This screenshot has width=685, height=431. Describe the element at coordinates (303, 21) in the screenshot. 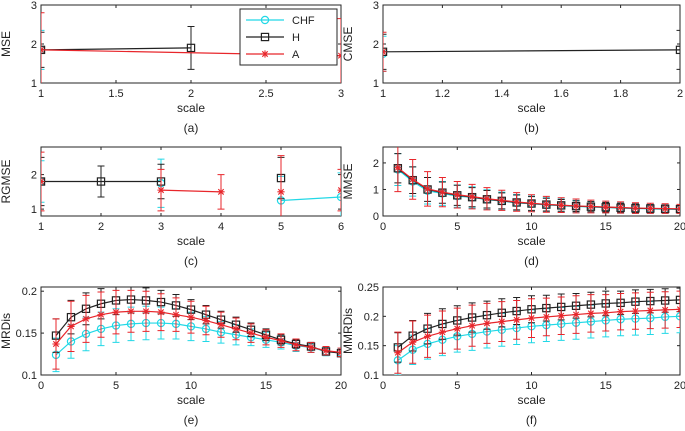

I see `chart-a-legend-entry-chf-label: CHF` at that location.